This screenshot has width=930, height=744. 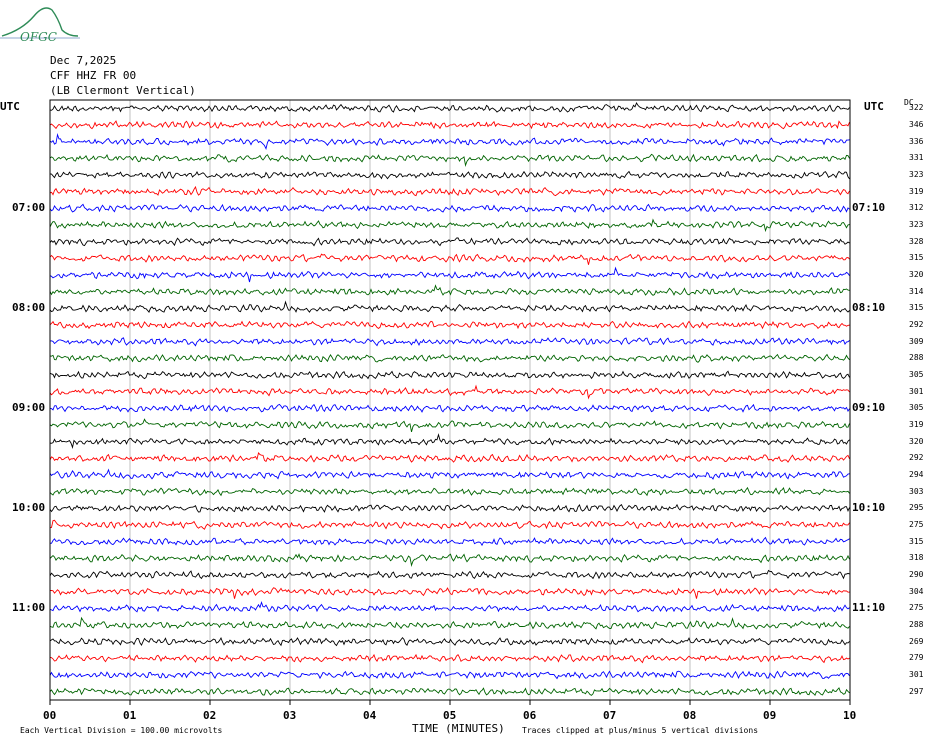 What do you see at coordinates (909, 102) in the screenshot?
I see `dc-title: DC` at bounding box center [909, 102].